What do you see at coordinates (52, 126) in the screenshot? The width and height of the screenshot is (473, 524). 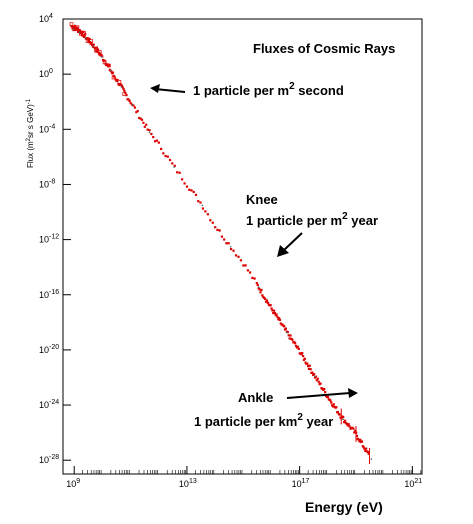 I see `y-tick-label-exponent: -4` at bounding box center [52, 126].